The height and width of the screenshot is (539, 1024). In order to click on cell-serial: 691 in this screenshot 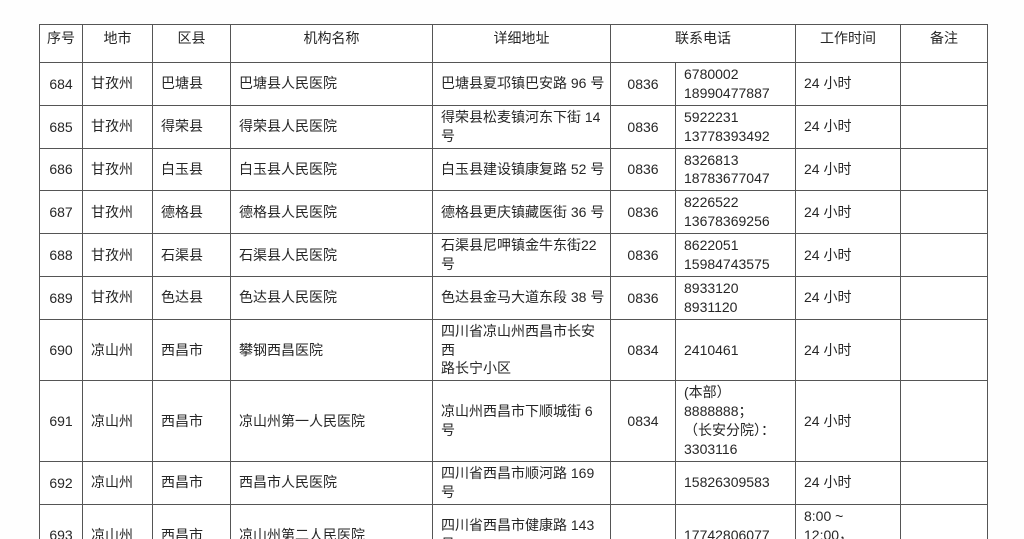, I will do `click(61, 421)`.